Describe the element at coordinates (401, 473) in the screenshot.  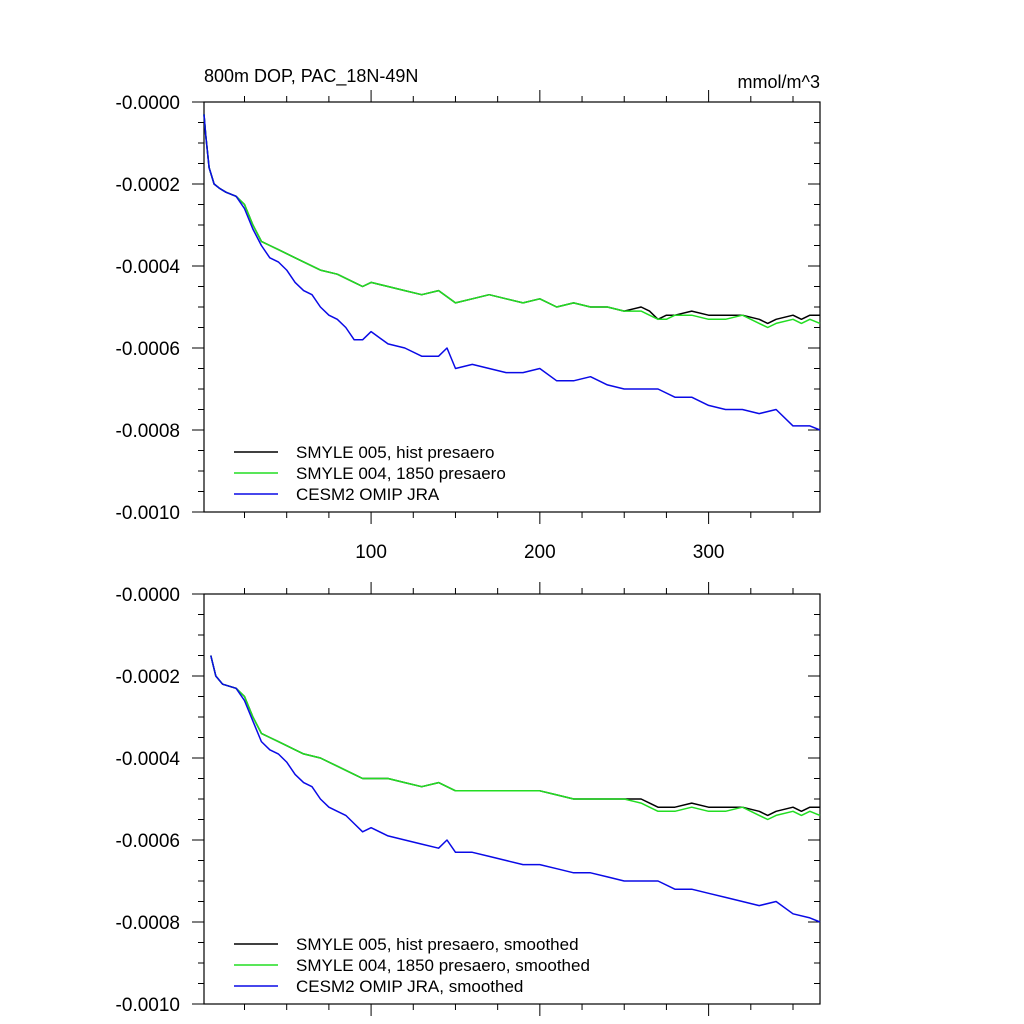
I see `legend-label-2: SMYLE 004, 1850 presaero` at that location.